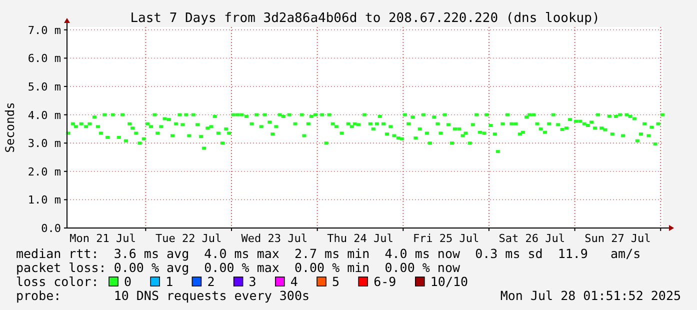  What do you see at coordinates (51, 228) in the screenshot?
I see `y-tick-label: 0.0` at bounding box center [51, 228].